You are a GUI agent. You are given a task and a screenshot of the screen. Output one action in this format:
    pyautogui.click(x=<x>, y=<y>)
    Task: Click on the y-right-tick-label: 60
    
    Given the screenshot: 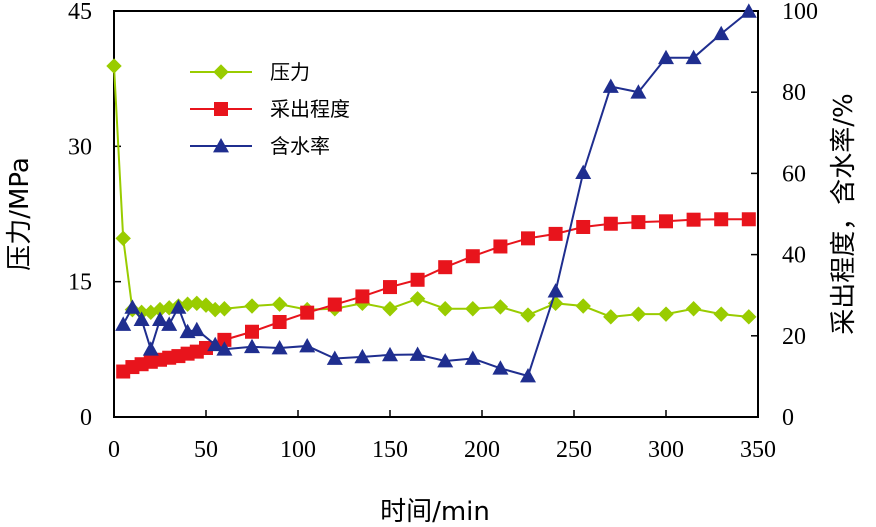 What is the action you would take?
    pyautogui.click(x=794, y=174)
    